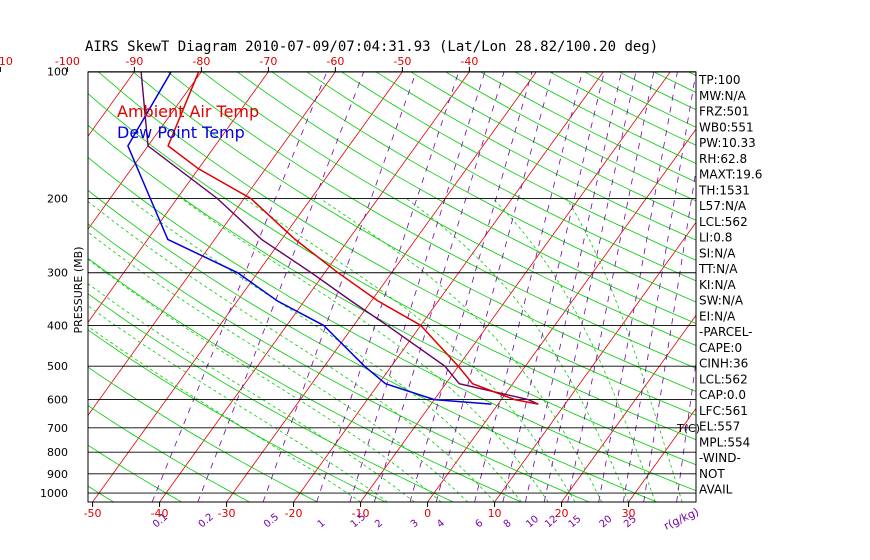  Describe the element at coordinates (227, 513) in the screenshot. I see `bottom-temperature-label: -30` at that location.